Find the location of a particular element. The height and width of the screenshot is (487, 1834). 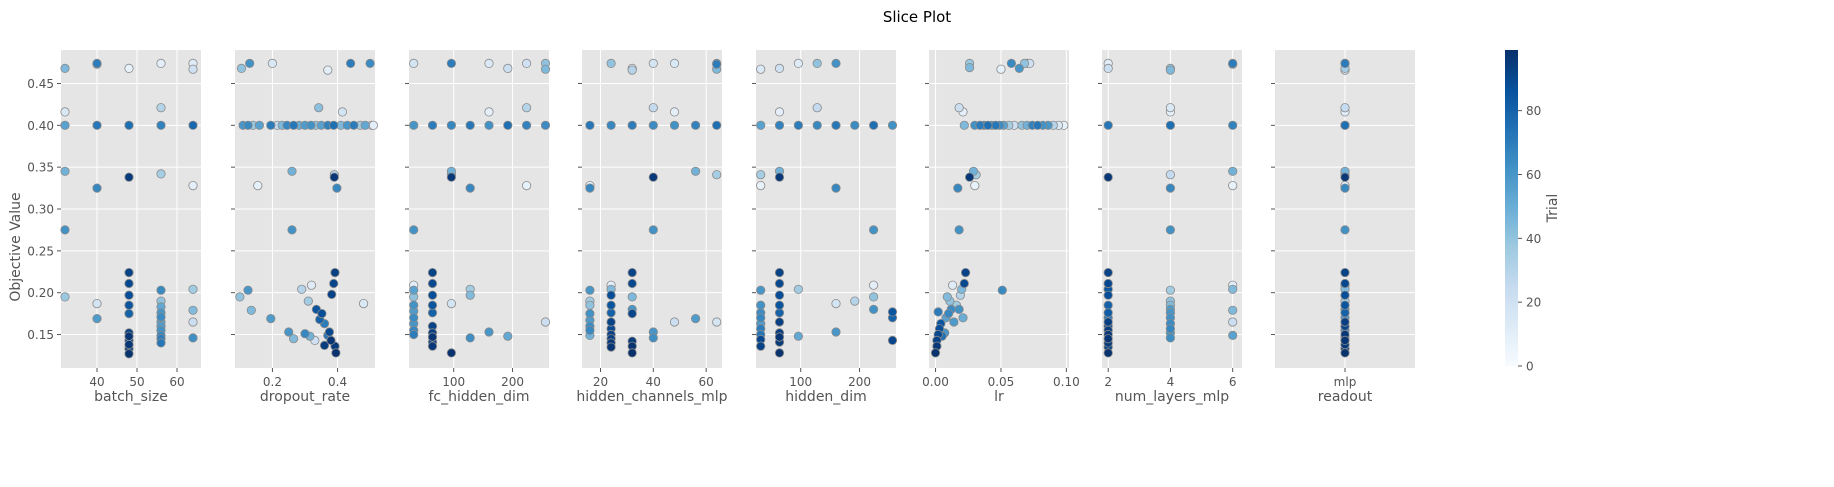

x-tick-label: 6 is located at coordinates (1233, 382).